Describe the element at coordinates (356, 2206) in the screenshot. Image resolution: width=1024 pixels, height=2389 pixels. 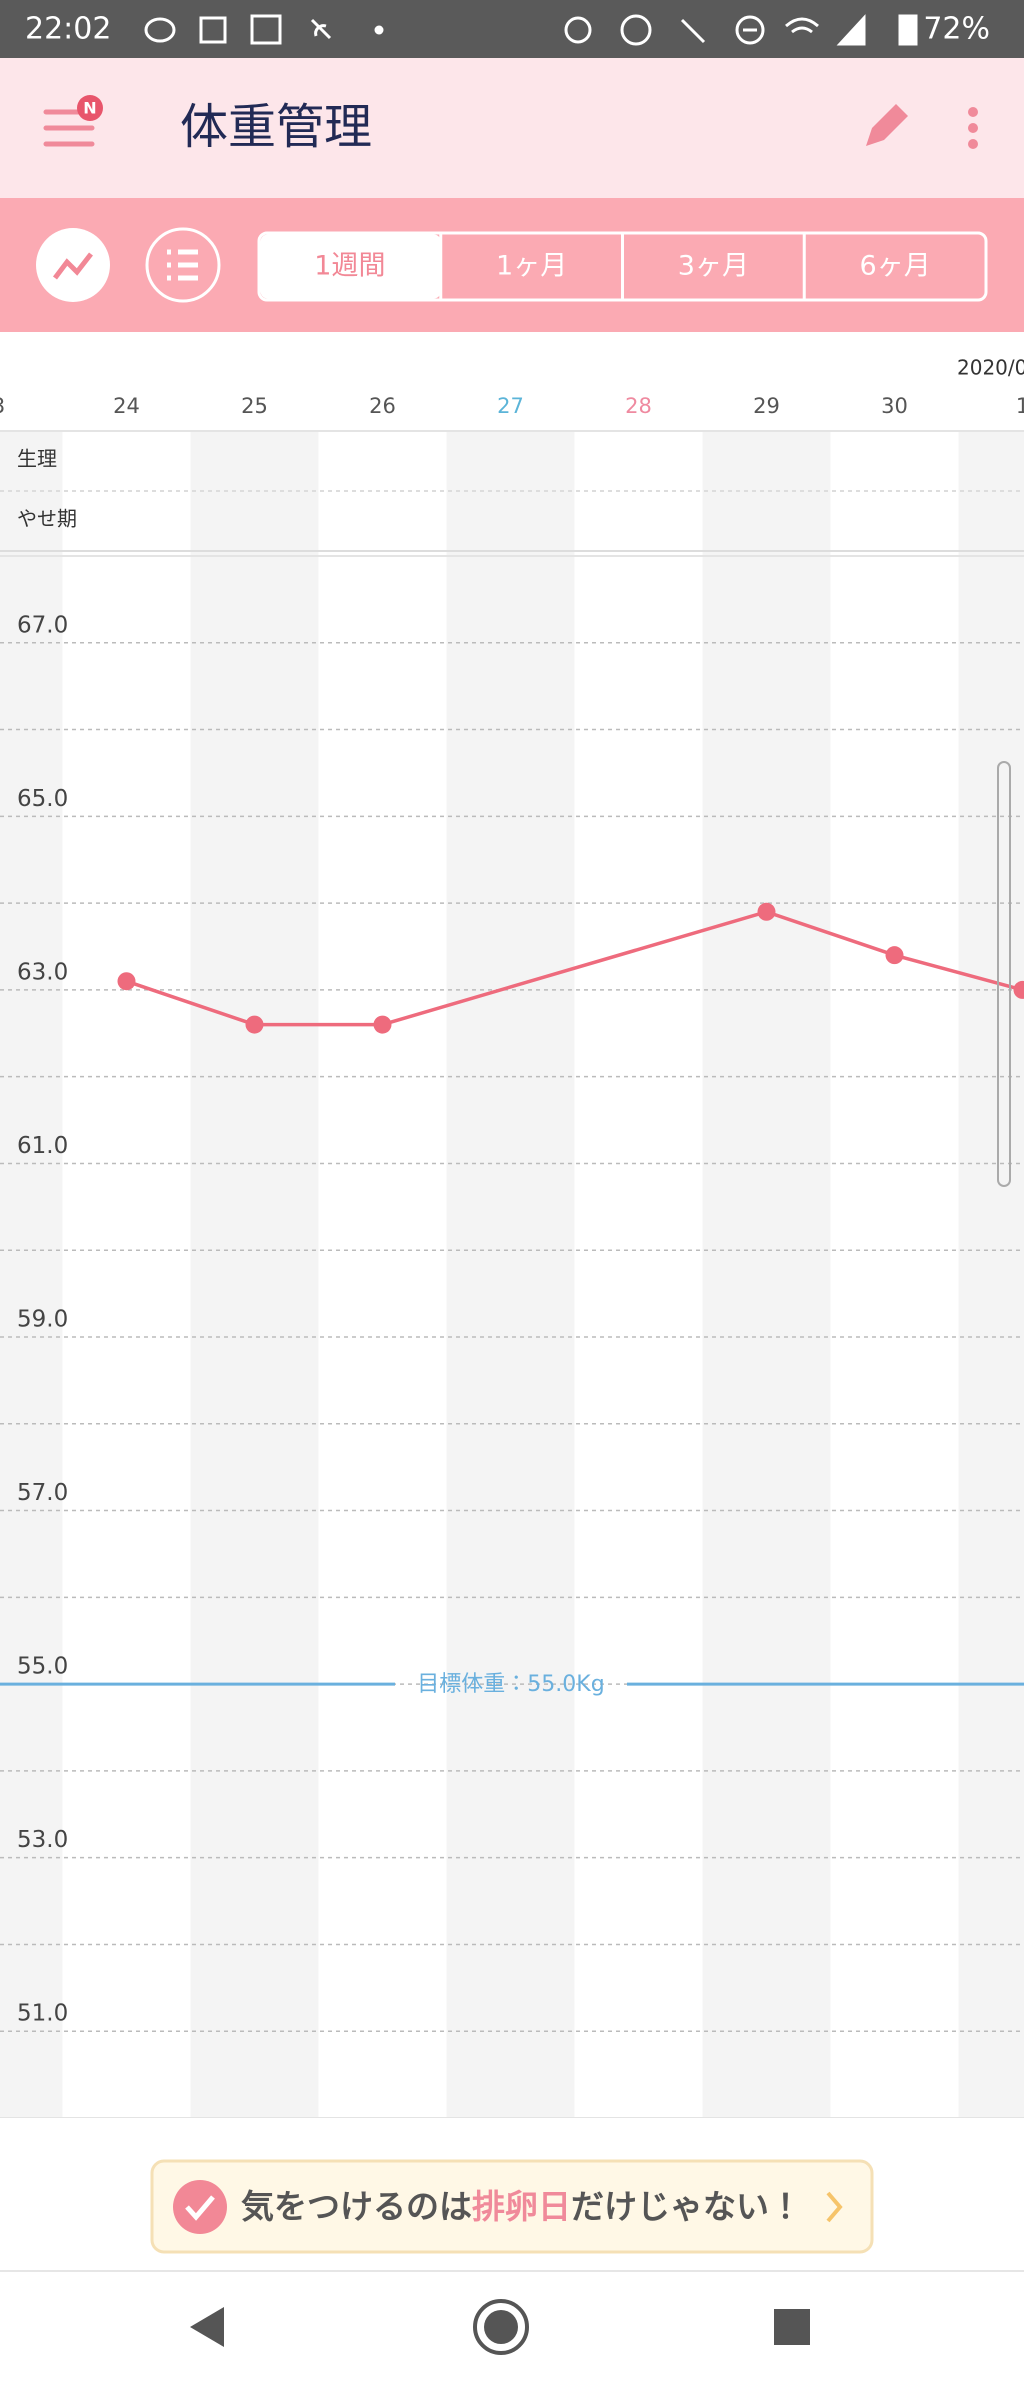
I see `banner-text-part: 気をつけるのは` at that location.